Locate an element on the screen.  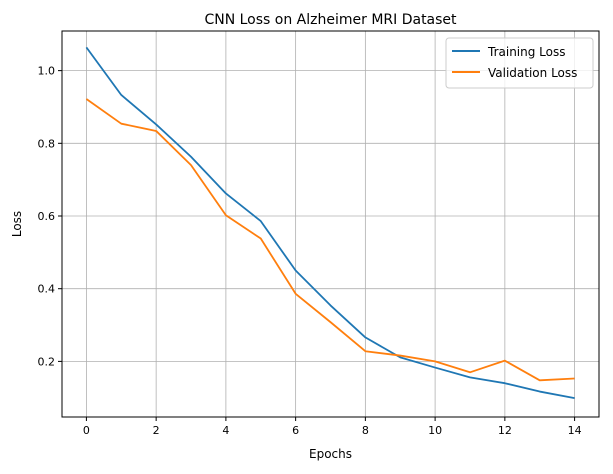
x-tick-label: 6 is located at coordinates (295, 430).